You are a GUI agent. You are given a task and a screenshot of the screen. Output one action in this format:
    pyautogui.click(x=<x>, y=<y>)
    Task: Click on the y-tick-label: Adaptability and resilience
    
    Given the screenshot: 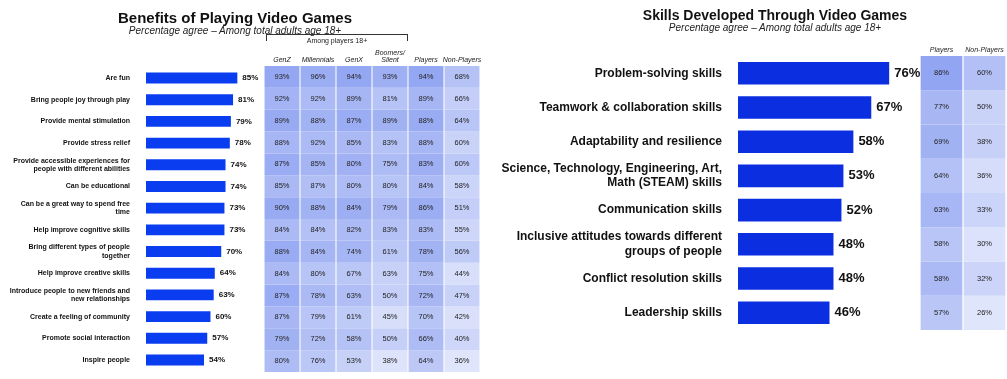 What is the action you would take?
    pyautogui.click(x=646, y=141)
    